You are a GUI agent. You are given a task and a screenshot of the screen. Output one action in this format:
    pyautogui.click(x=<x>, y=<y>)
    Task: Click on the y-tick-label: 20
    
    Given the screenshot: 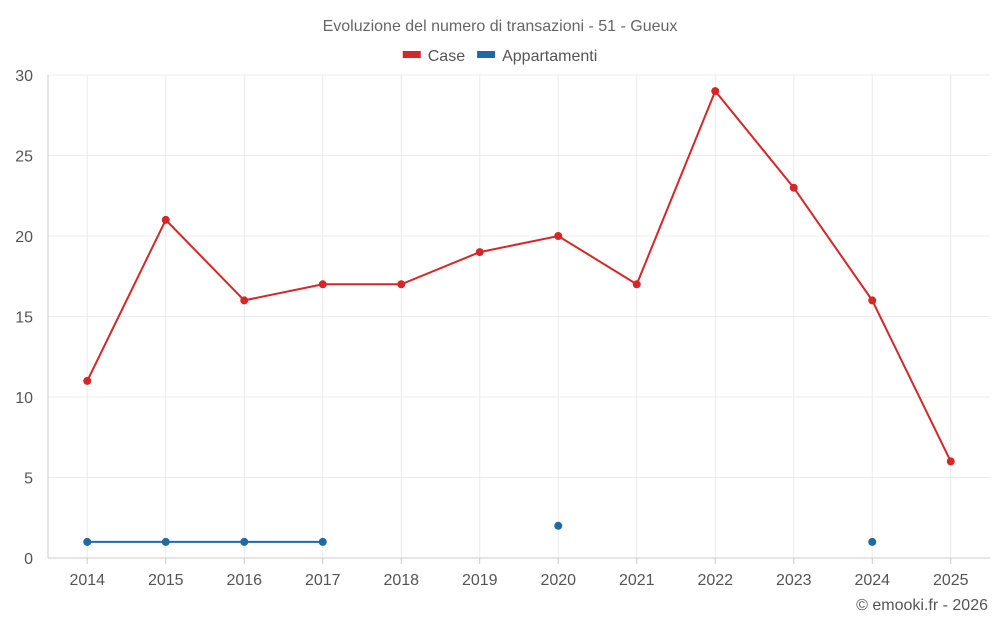 What is the action you would take?
    pyautogui.click(x=24, y=237)
    